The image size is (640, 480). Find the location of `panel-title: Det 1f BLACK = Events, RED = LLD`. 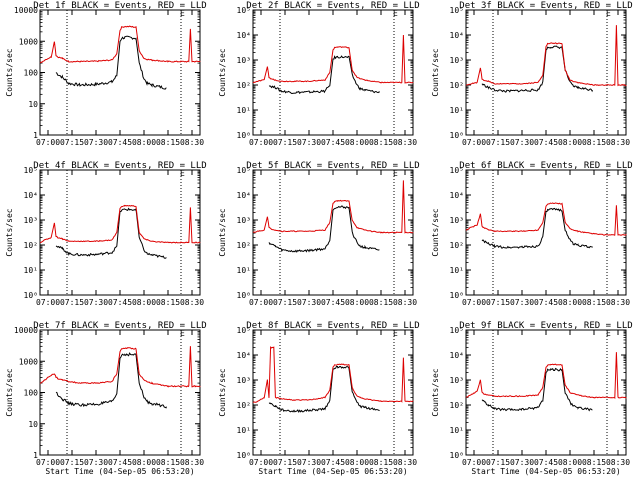

panel-title: Det 1f BLACK = Events, RED = LLD is located at coordinates (119, 6).